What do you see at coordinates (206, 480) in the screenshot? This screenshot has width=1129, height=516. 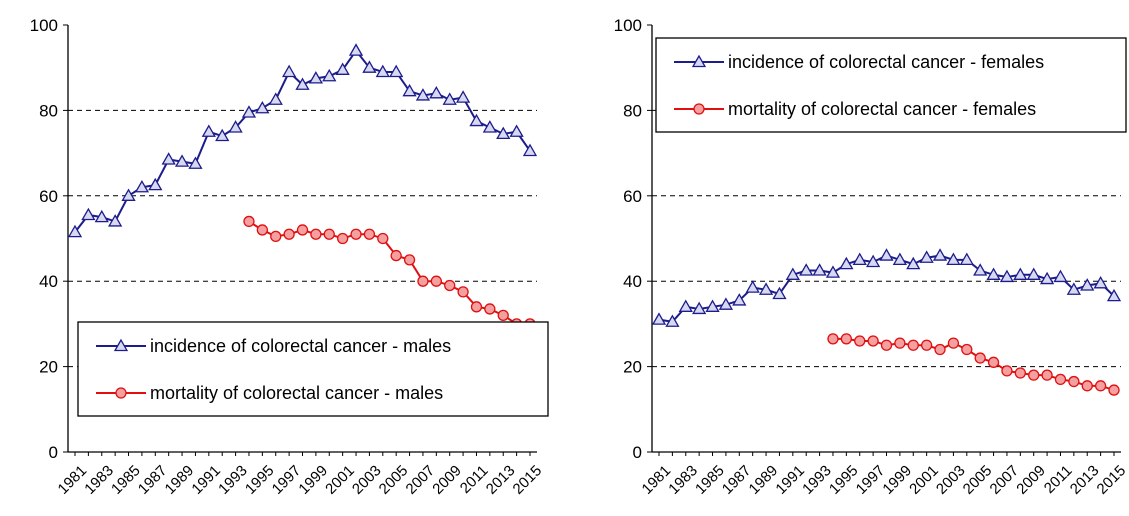 I see `x-tick-label: 1991` at bounding box center [206, 480].